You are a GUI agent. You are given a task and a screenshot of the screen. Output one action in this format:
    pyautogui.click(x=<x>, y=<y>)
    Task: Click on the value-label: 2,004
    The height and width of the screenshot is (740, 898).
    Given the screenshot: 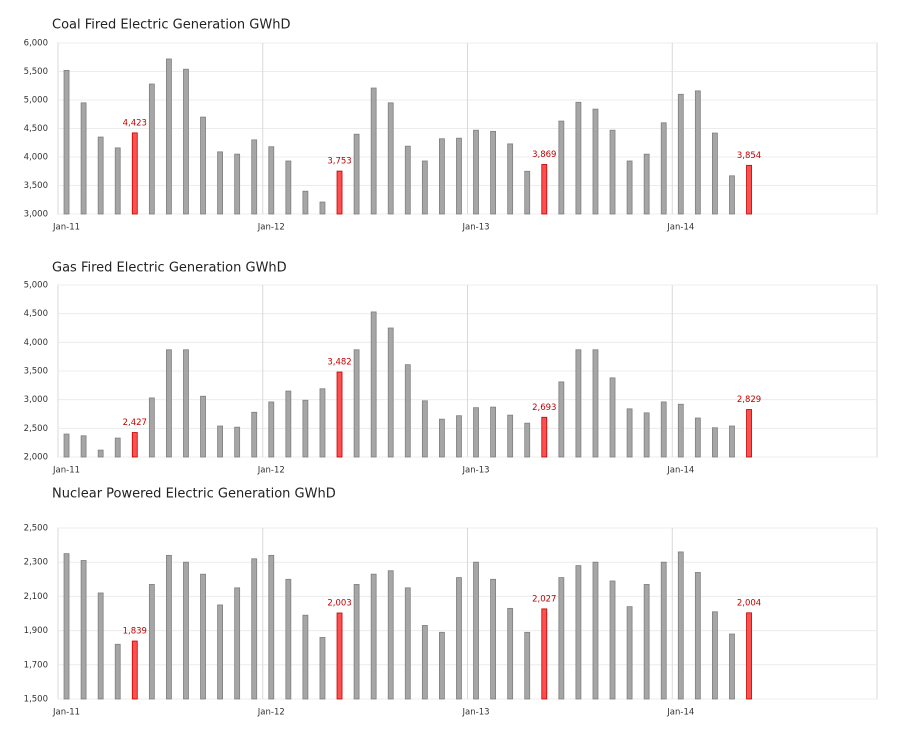 What is the action you would take?
    pyautogui.click(x=749, y=603)
    